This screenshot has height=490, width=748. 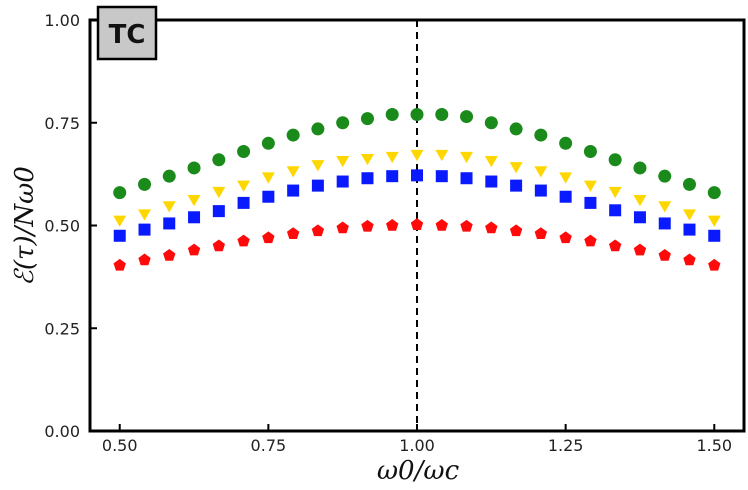 What do you see at coordinates (417, 445) in the screenshot?
I see `x-tick-label: 1.00` at bounding box center [417, 445].